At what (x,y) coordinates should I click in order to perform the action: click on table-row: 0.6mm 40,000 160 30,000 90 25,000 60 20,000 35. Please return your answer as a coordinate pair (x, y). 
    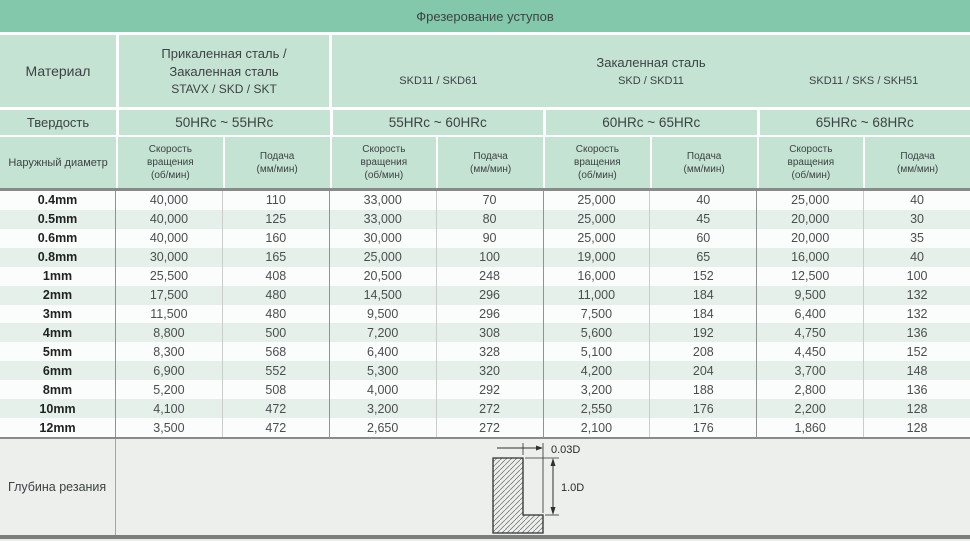
    Looking at the image, I should click on (485, 238).